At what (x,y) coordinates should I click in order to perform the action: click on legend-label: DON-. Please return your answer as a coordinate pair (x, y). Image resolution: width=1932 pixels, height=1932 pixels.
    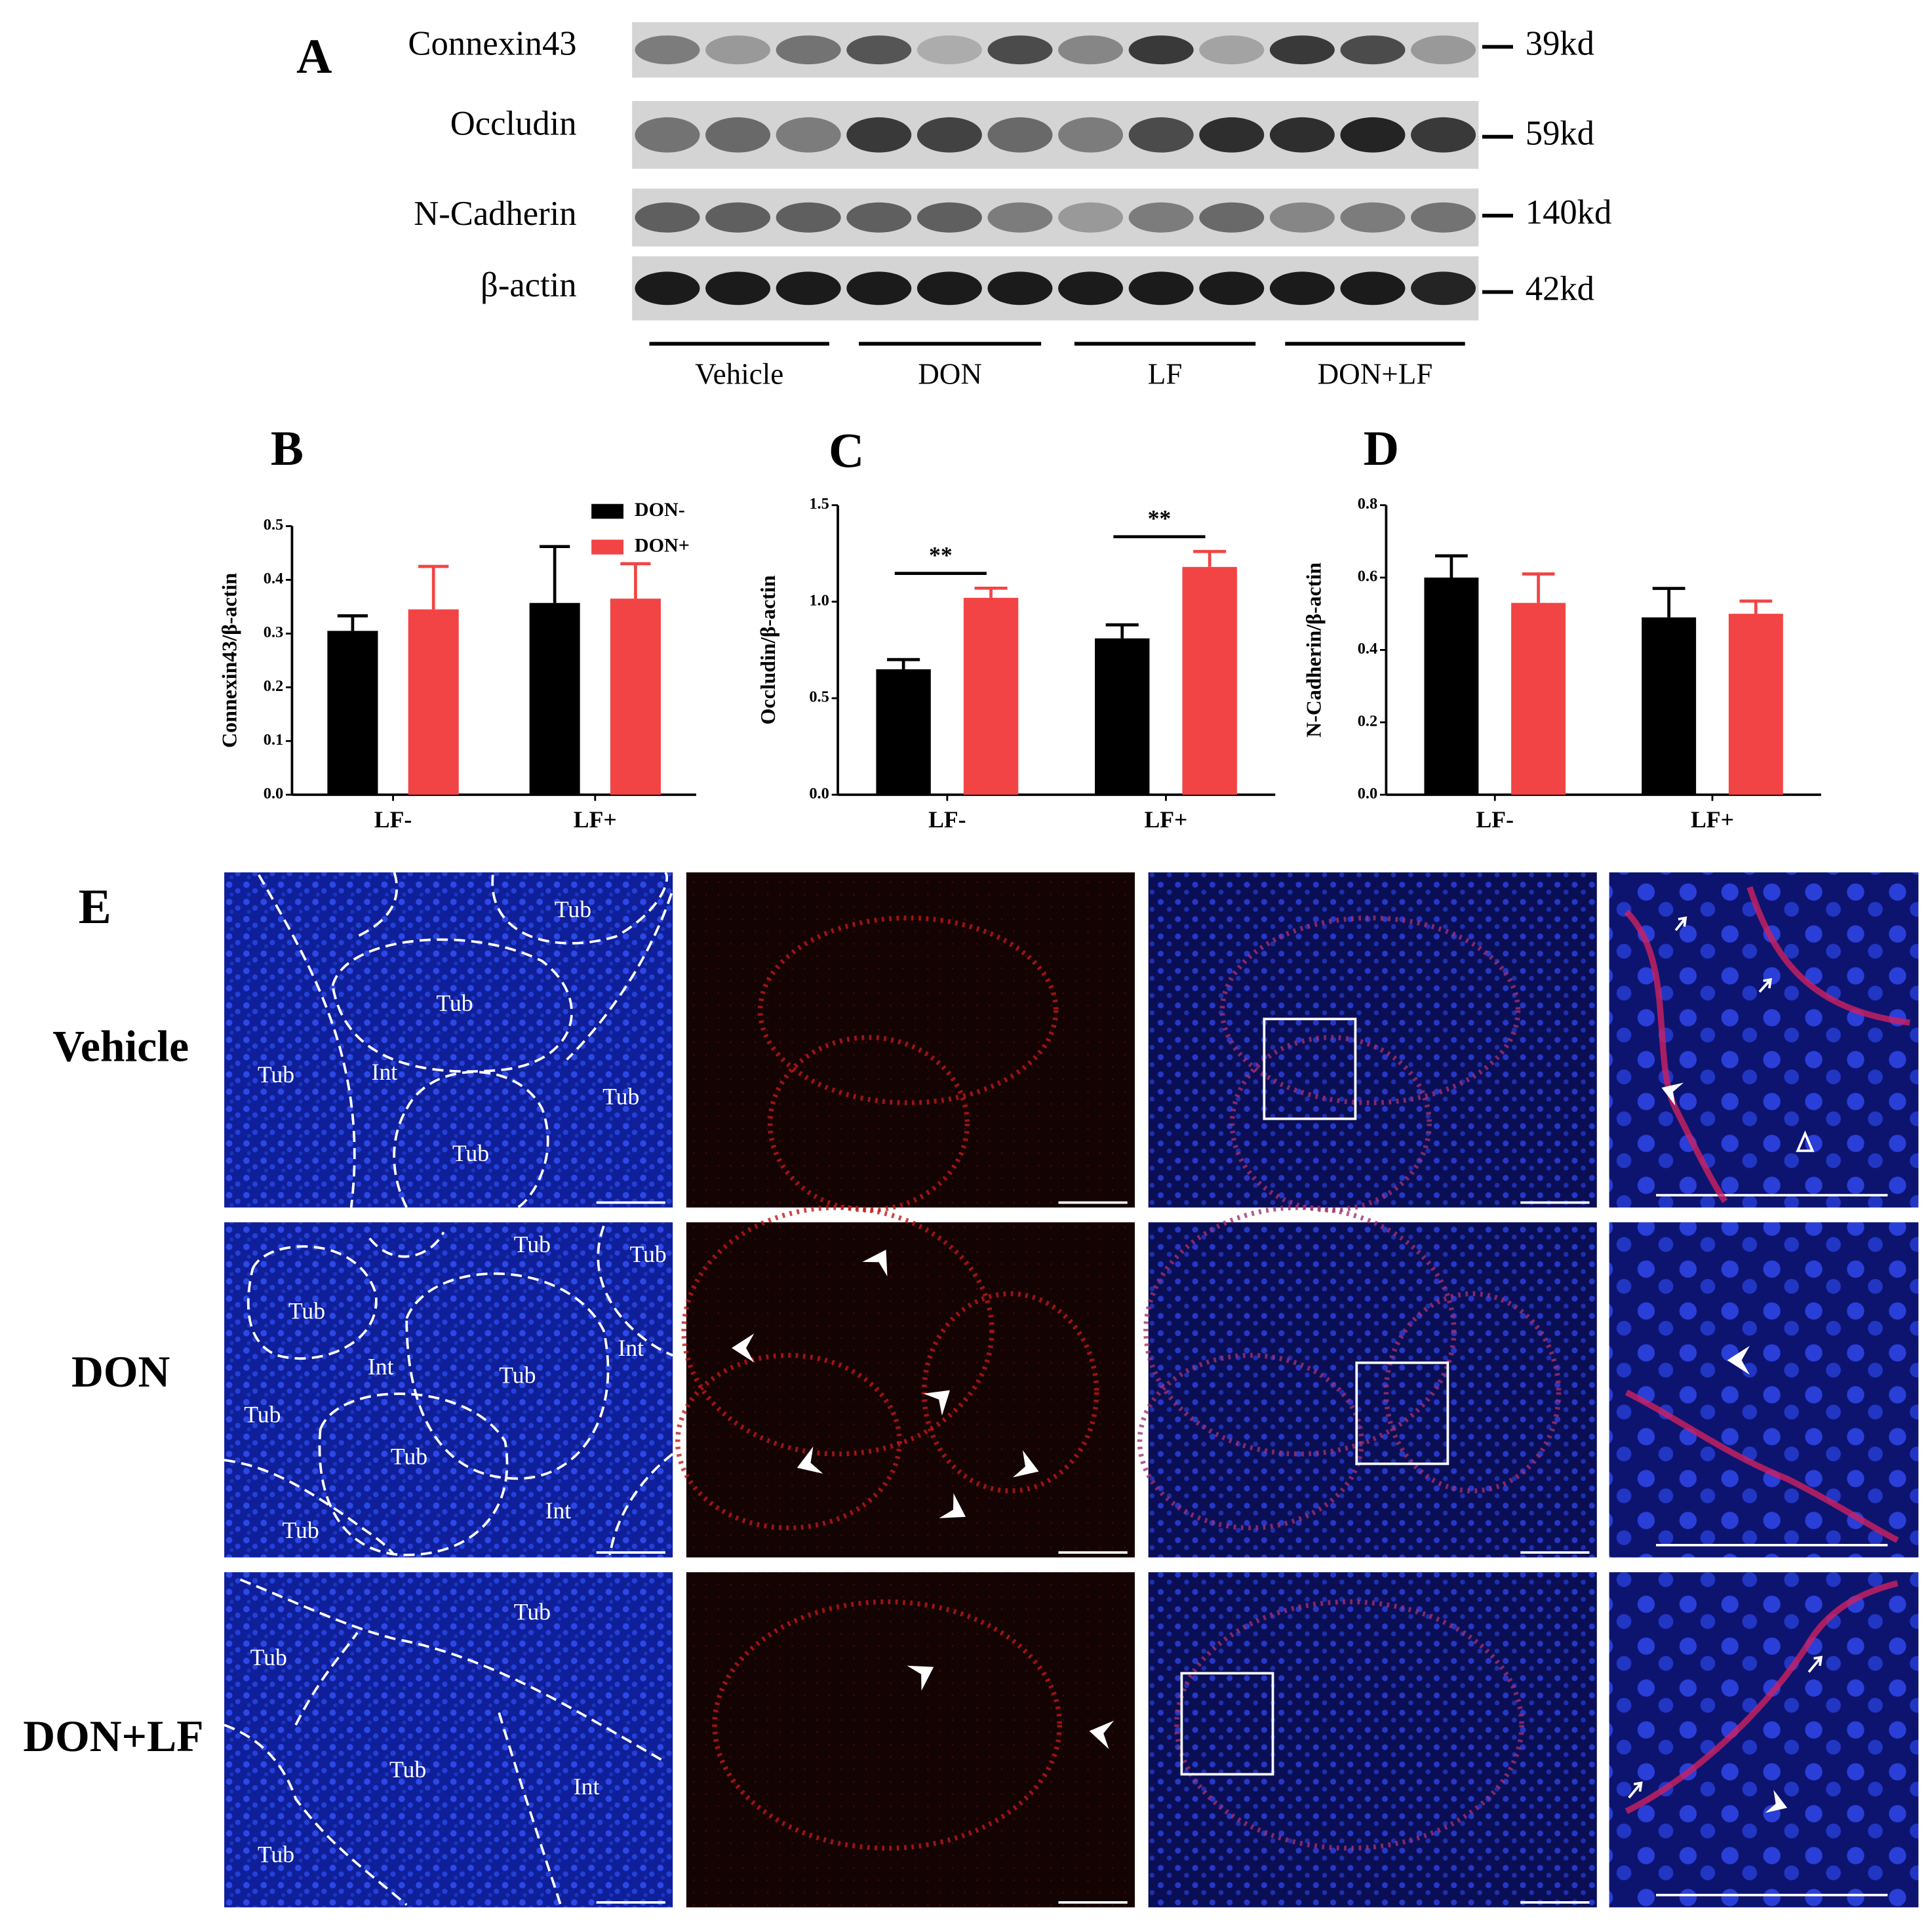
    Looking at the image, I should click on (660, 509).